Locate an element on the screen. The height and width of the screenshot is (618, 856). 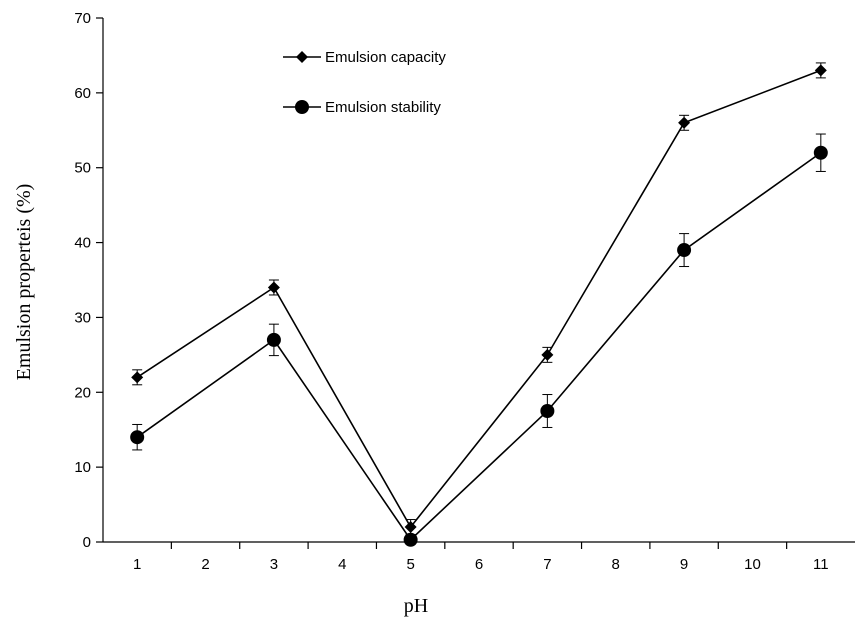
x-tick-label: 2 is located at coordinates (205, 564).